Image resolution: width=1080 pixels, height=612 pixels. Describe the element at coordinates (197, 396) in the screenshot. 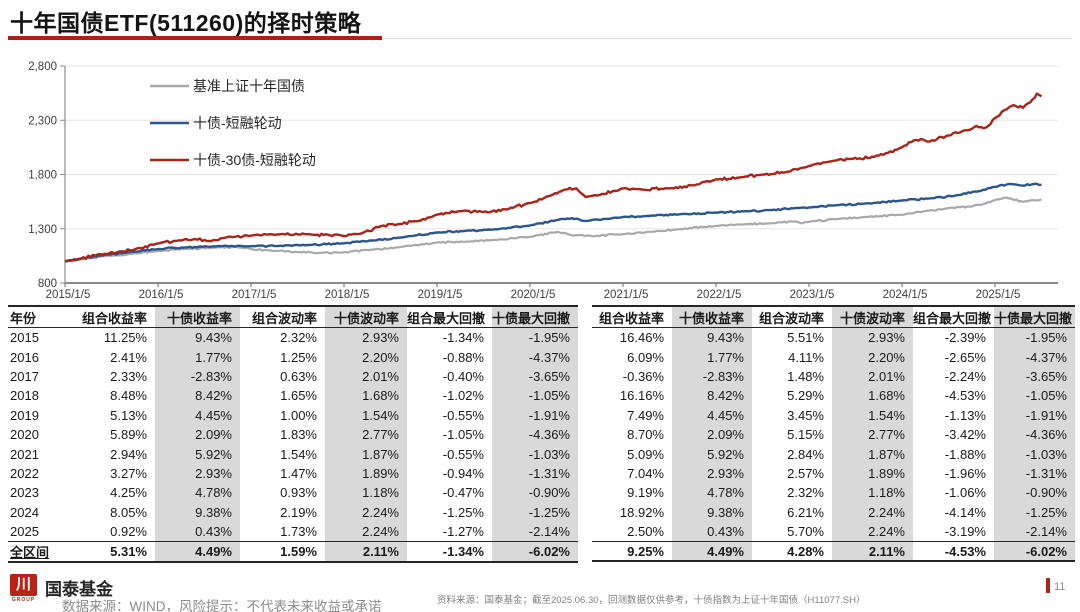

I see `table-cell: 8.42%` at that location.